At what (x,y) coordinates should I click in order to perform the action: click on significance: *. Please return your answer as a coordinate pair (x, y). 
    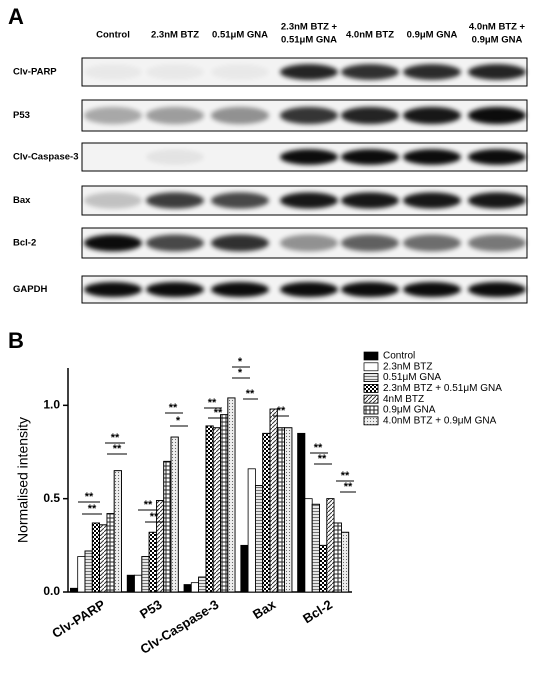
    Looking at the image, I should click on (240, 362).